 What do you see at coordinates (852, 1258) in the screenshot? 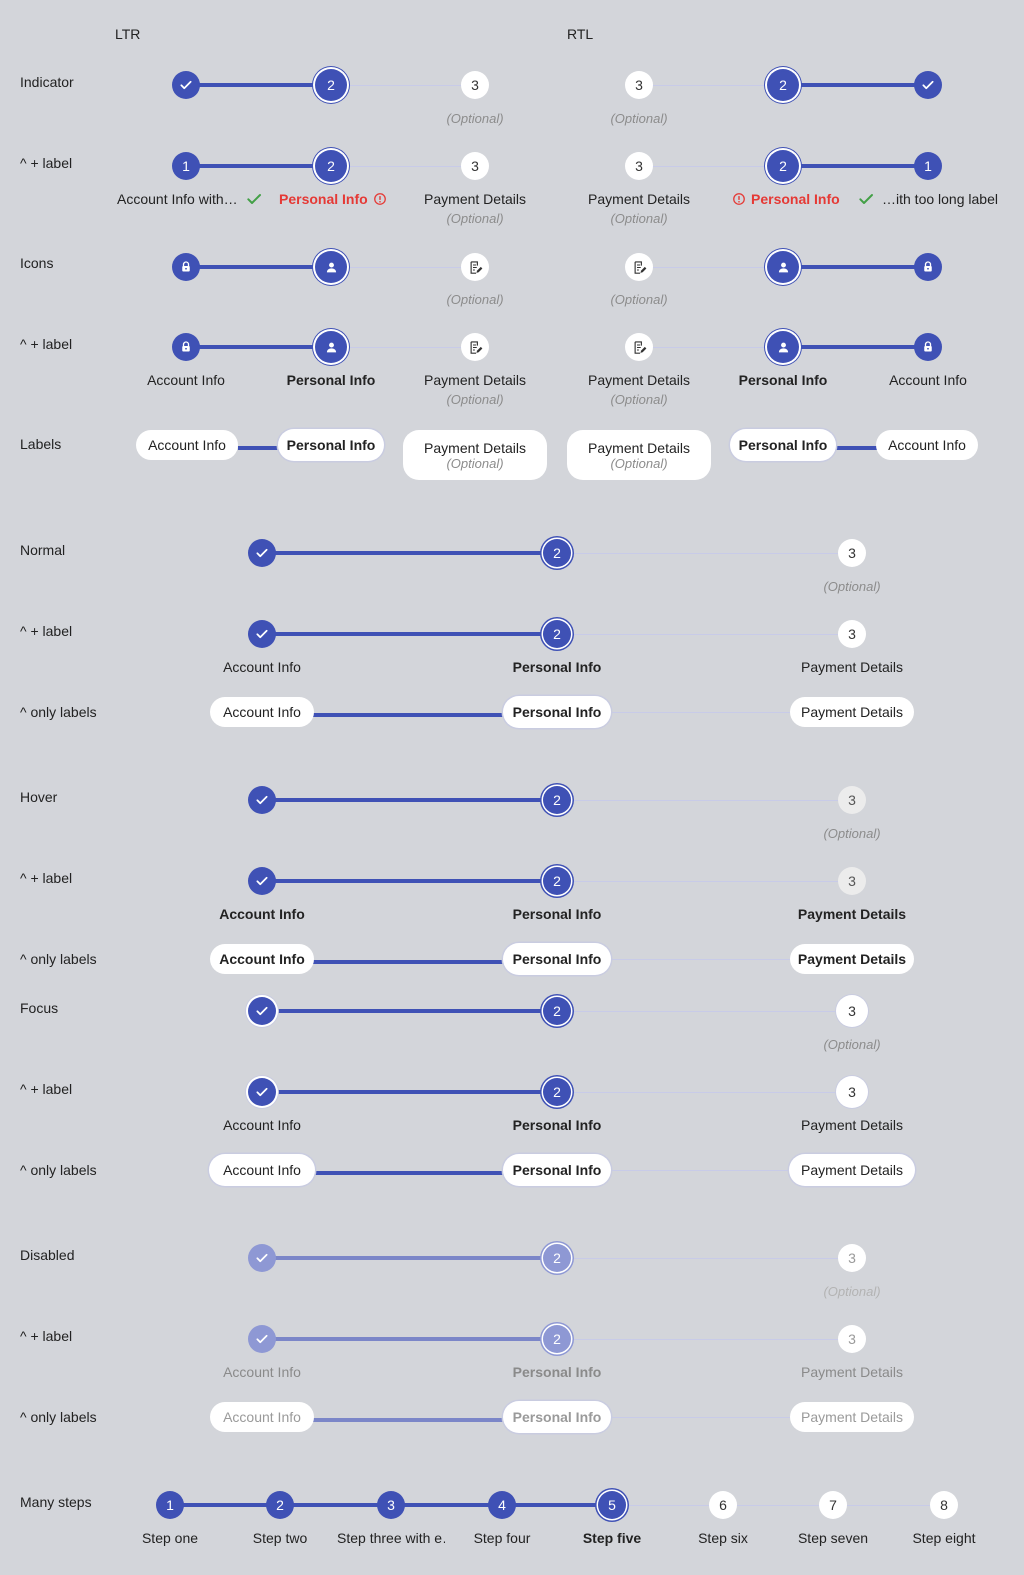
I see `step-number: 3` at bounding box center [852, 1258].